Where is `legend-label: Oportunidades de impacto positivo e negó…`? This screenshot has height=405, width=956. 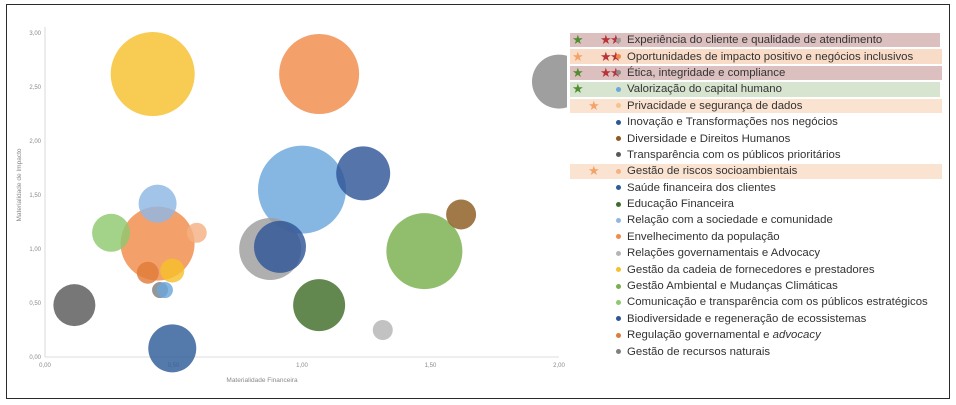
legend-label: Oportunidades de impacto positivo e negó… is located at coordinates (770, 57).